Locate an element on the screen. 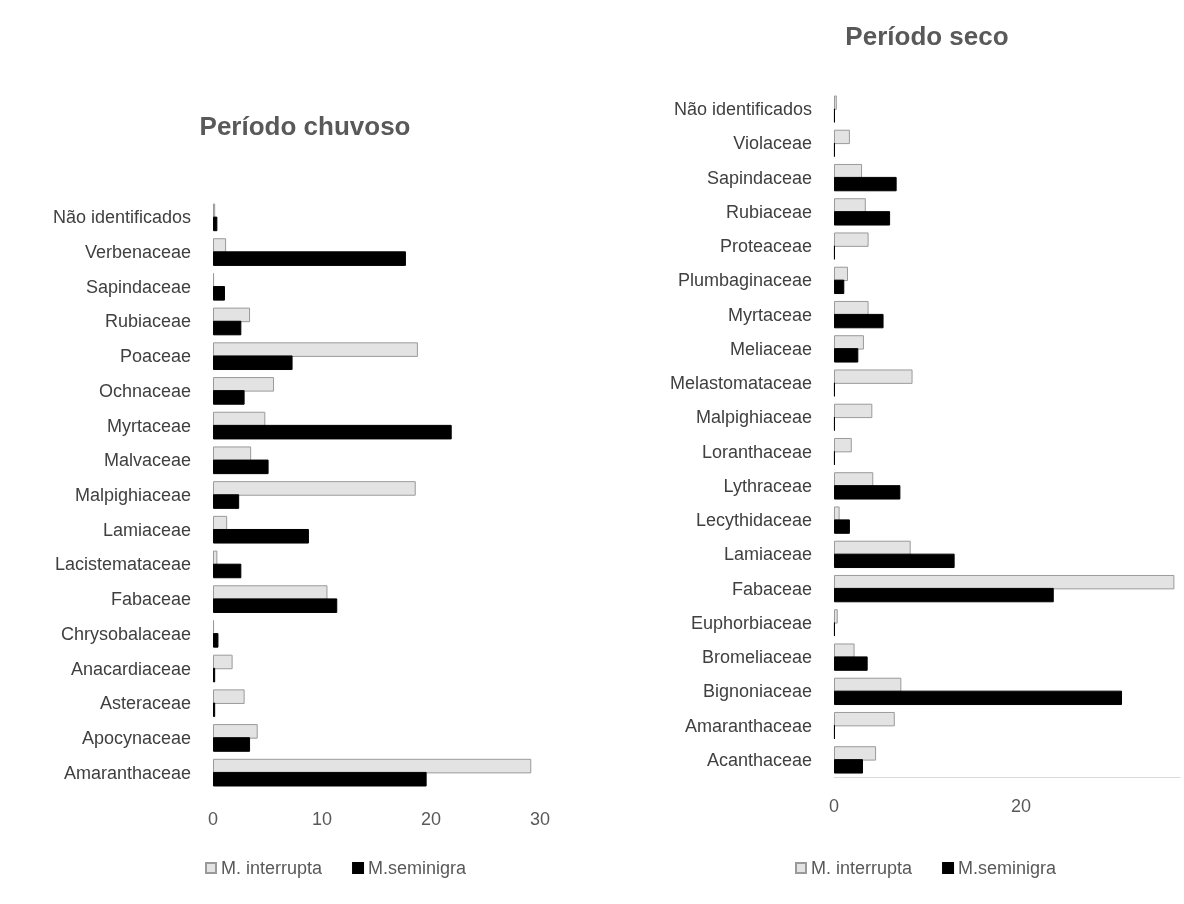 The image size is (1184, 904). y-tick-label: Chrysobalaceae is located at coordinates (125, 633).